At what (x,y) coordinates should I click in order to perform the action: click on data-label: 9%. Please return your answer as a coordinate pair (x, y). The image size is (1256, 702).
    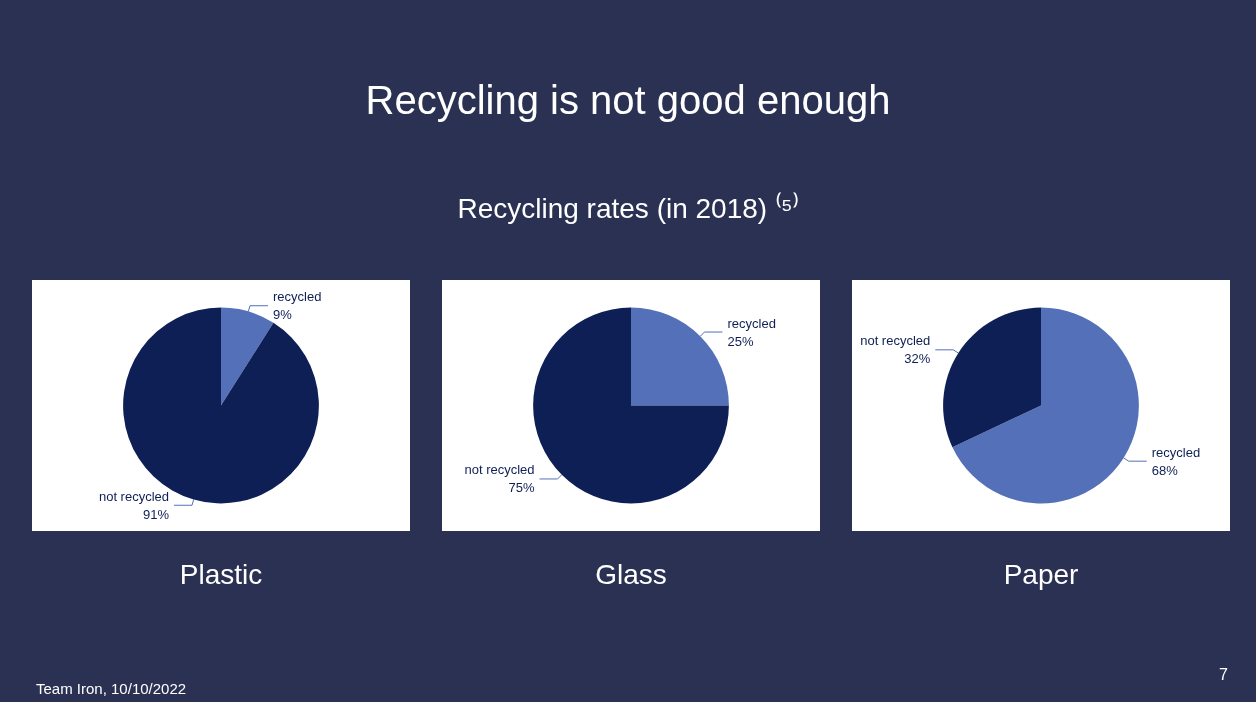
    Looking at the image, I should click on (282, 315).